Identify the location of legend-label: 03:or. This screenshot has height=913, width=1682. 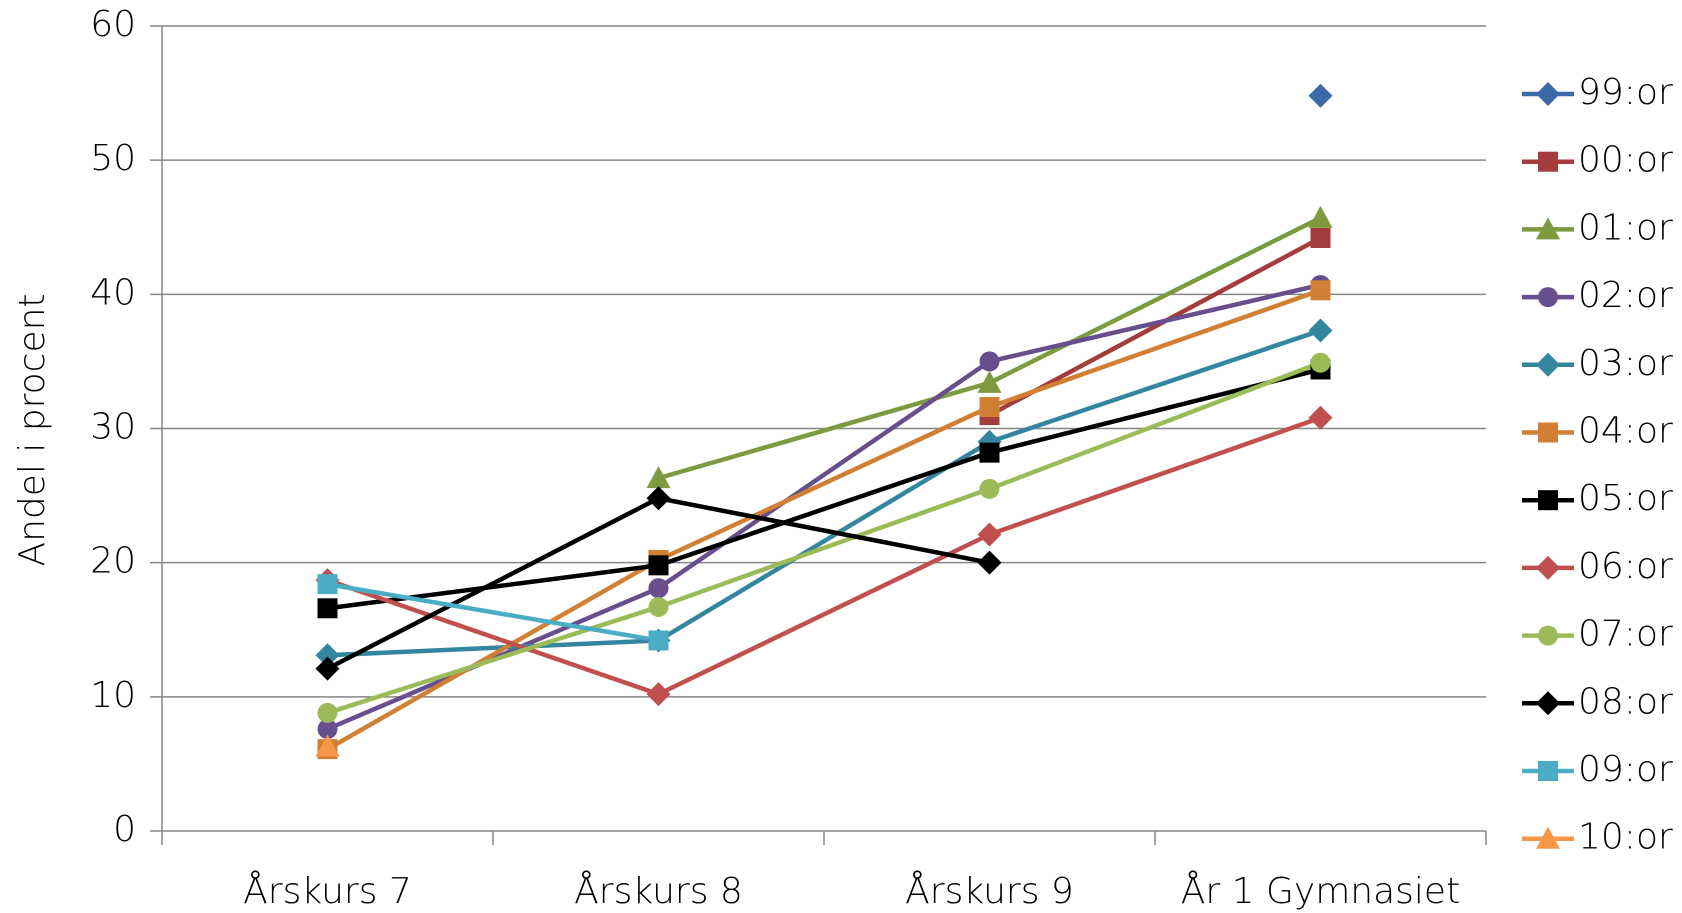
(1625, 363).